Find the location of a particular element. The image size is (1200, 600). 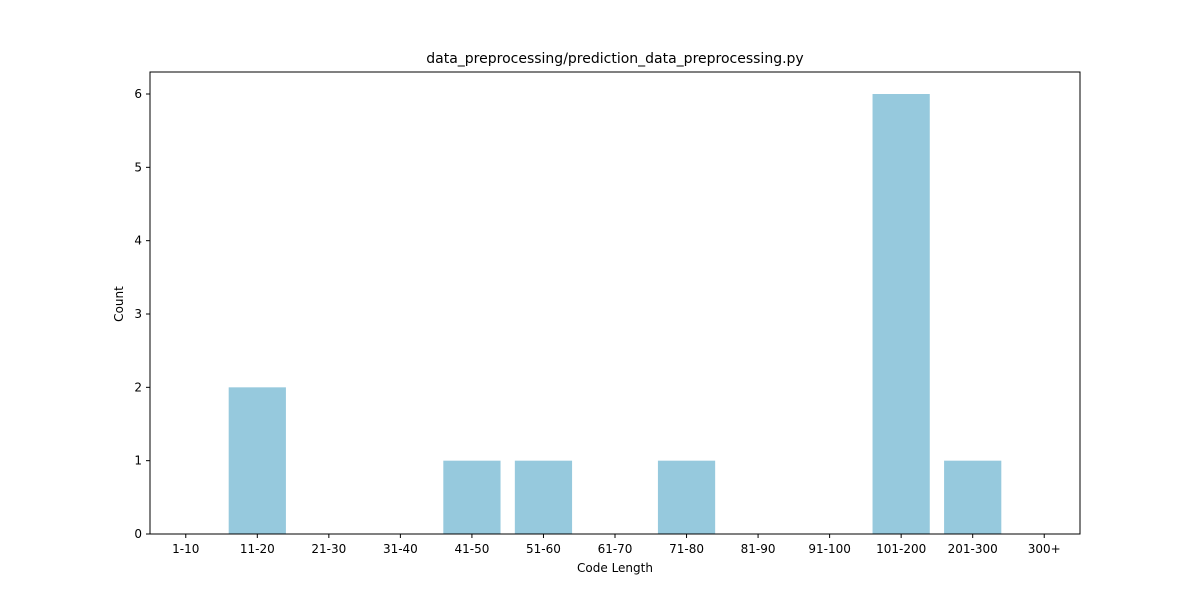

y-tick-label: 5 is located at coordinates (138, 167).